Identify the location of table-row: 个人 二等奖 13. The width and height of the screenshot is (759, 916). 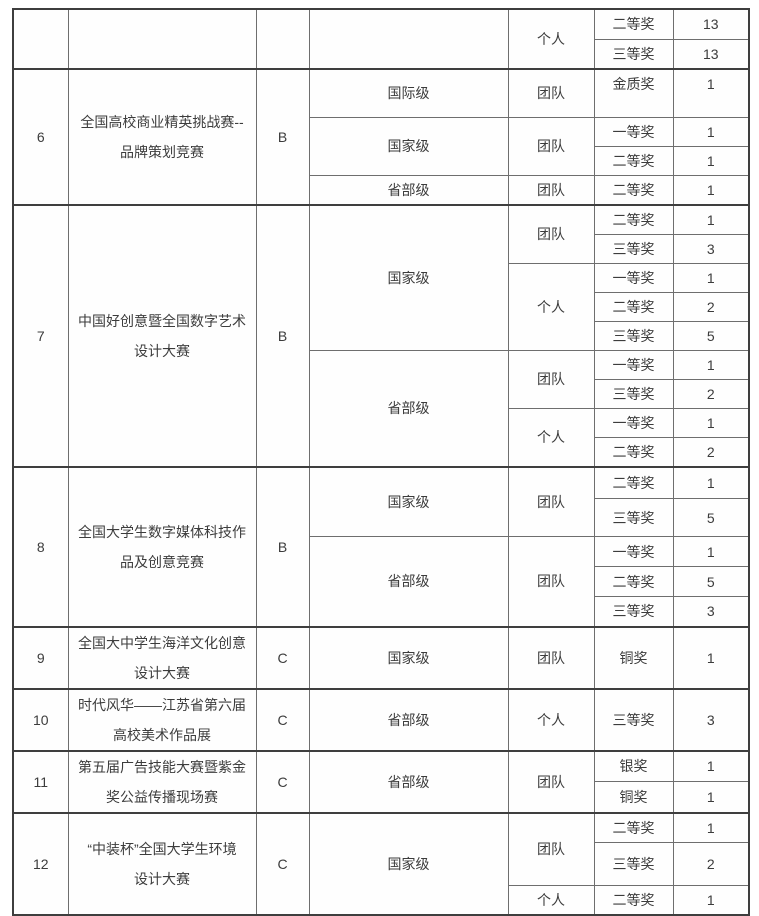
(381, 39).